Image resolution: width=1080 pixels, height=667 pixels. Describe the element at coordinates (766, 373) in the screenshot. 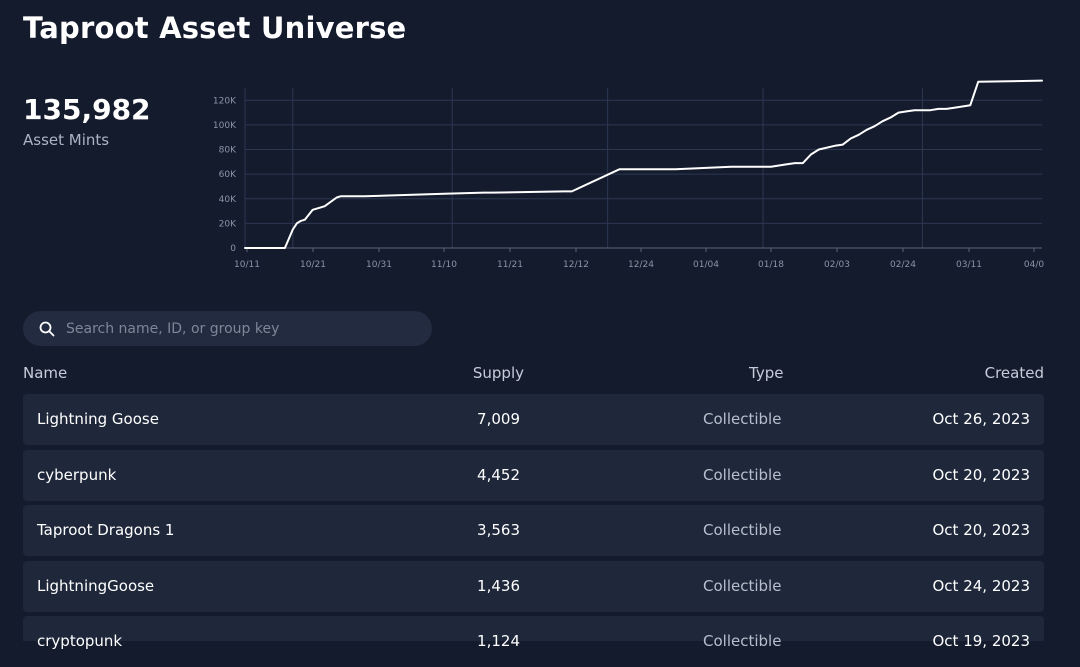

I see `column-header-type: Type` at that location.